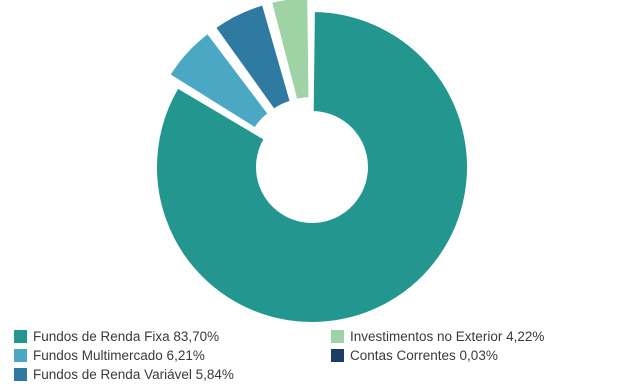  What do you see at coordinates (133, 374) in the screenshot?
I see `legend-label: Fundos de Renda Variável 5,84%` at bounding box center [133, 374].